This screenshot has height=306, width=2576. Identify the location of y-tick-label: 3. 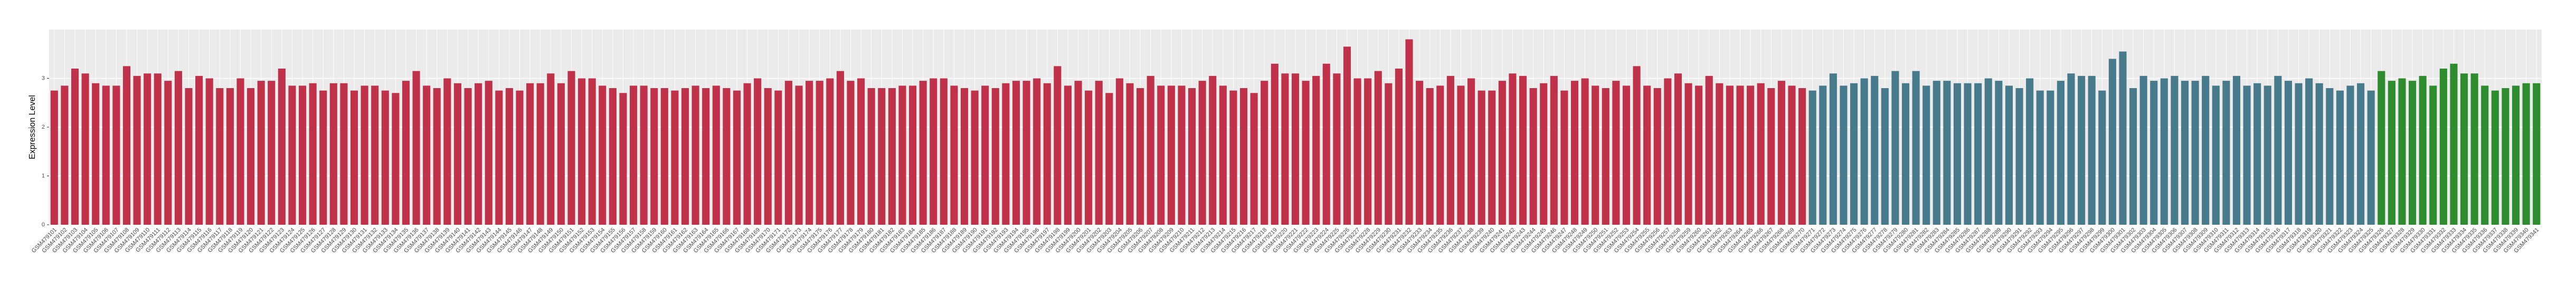
(43, 78).